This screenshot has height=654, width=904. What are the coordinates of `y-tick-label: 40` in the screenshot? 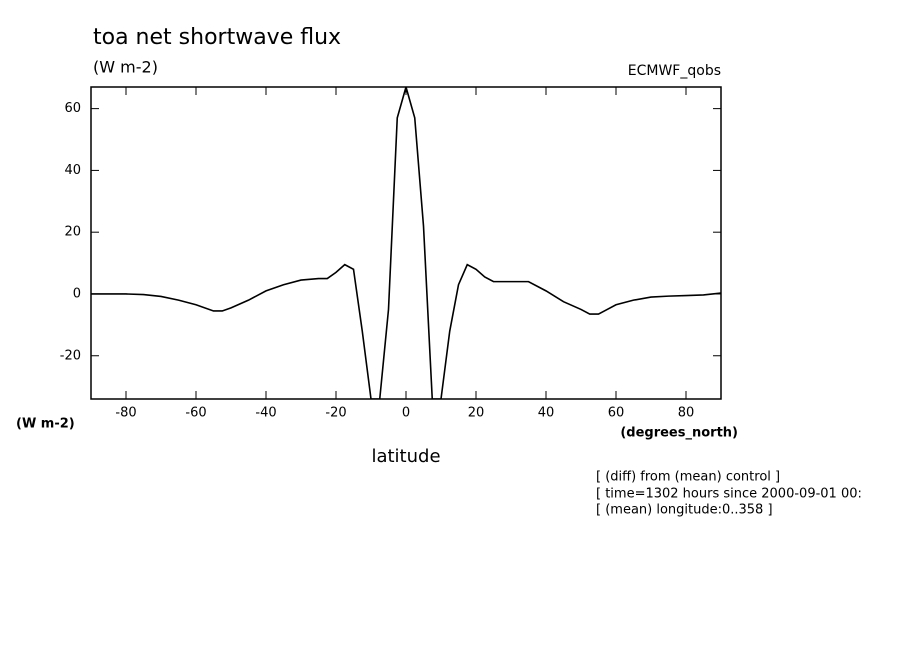 It's located at (72, 170).